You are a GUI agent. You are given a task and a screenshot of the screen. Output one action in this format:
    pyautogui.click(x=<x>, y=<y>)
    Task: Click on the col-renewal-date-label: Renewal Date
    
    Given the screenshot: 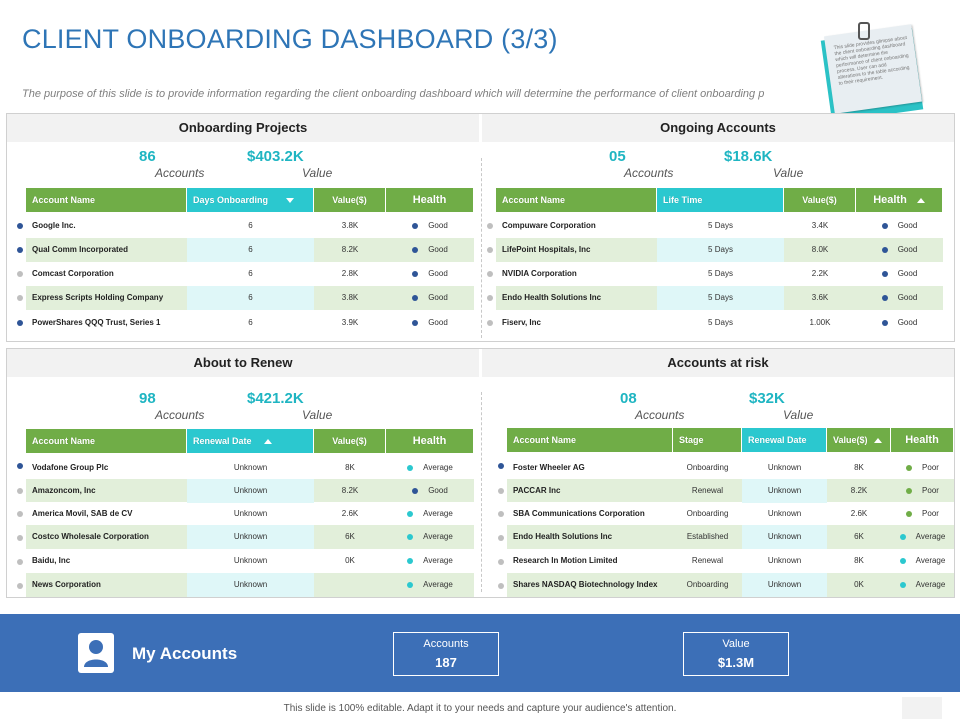 What is the action you would take?
    pyautogui.click(x=222, y=441)
    